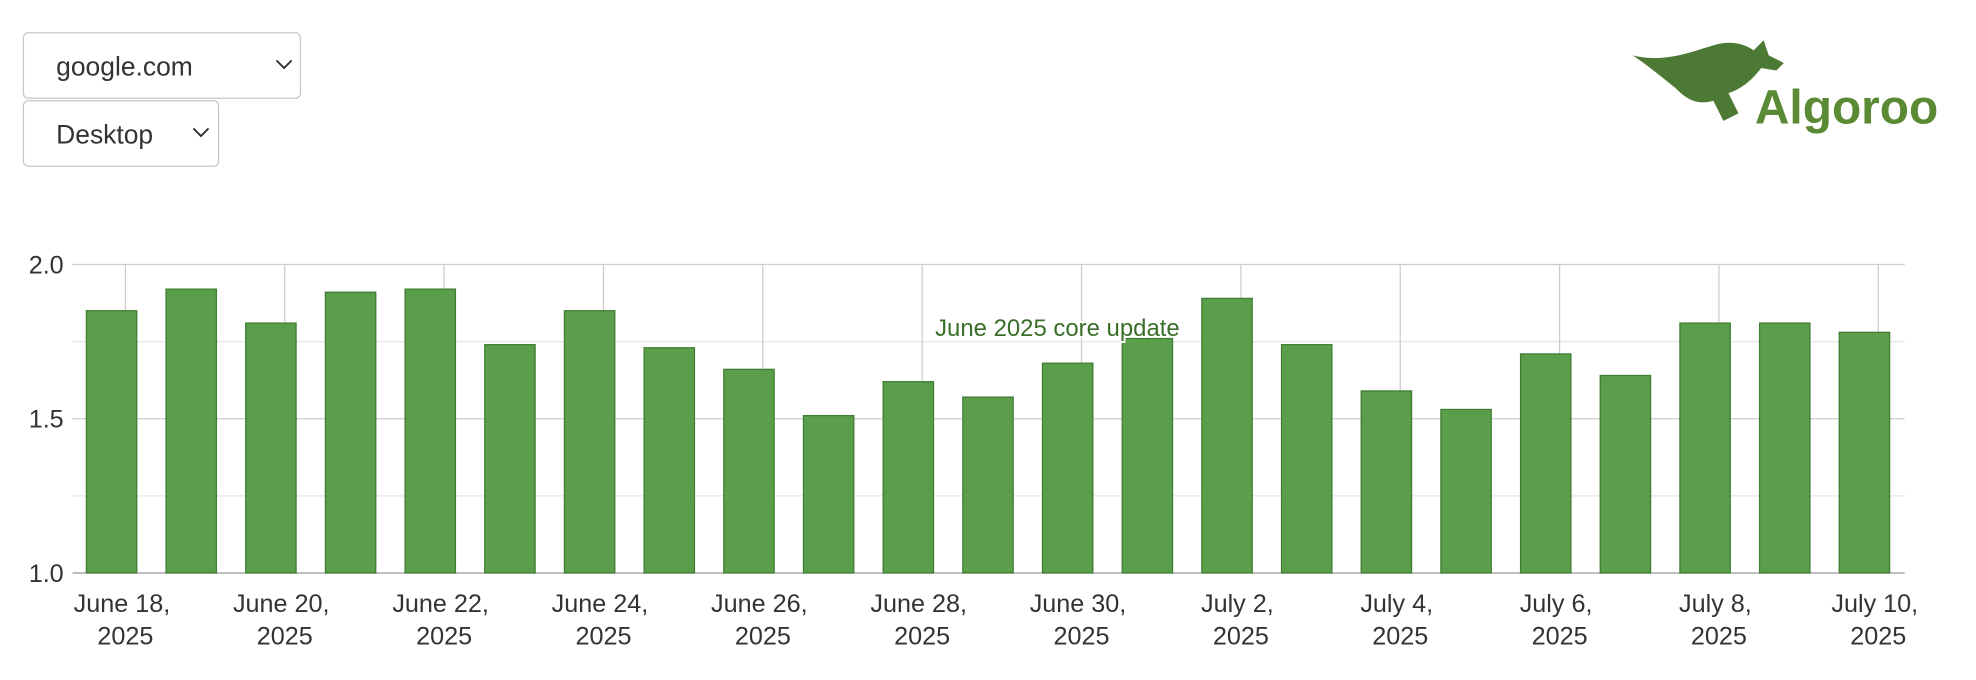  What do you see at coordinates (285, 620) in the screenshot?
I see `x-tick-label: June 20, 2025` at bounding box center [285, 620].